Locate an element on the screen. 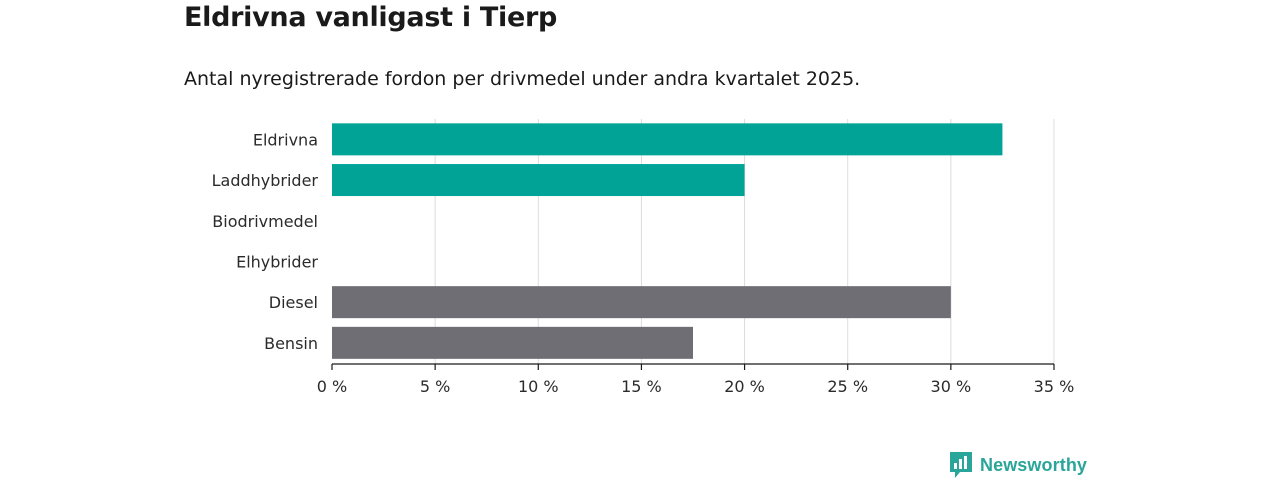  newsworthy-logo: Newsworthy is located at coordinates (1017, 465).